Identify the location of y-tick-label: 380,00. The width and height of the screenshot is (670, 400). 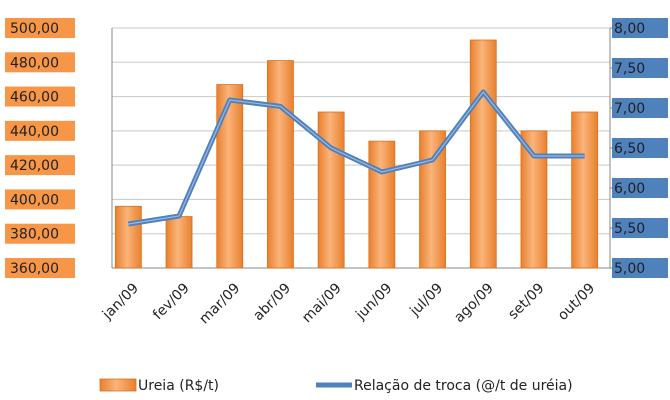
(34, 235).